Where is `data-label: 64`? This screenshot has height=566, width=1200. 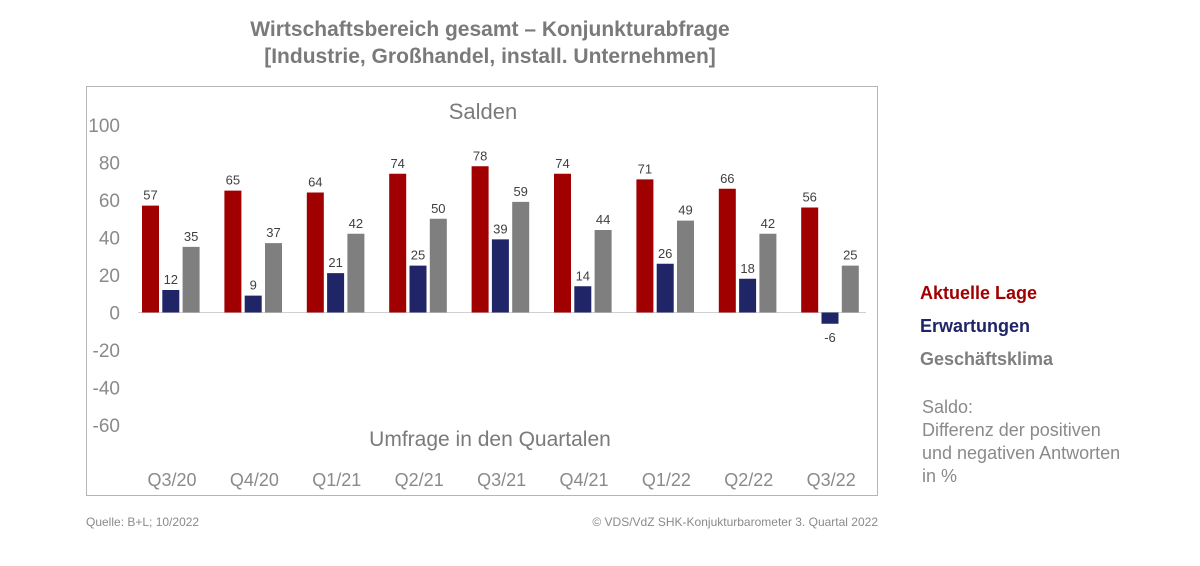
data-label: 64 is located at coordinates (315, 182).